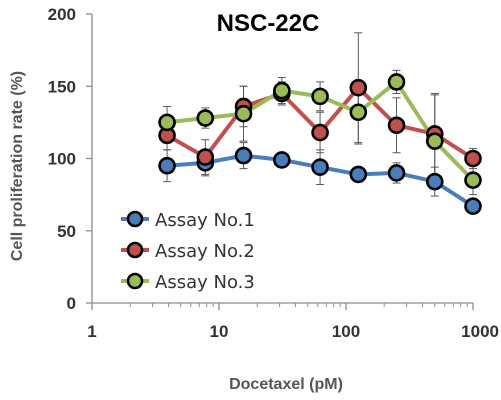 Image resolution: width=501 pixels, height=400 pixels. I want to click on legend-label-assay-no-3: Assay No.3, so click(205, 282).